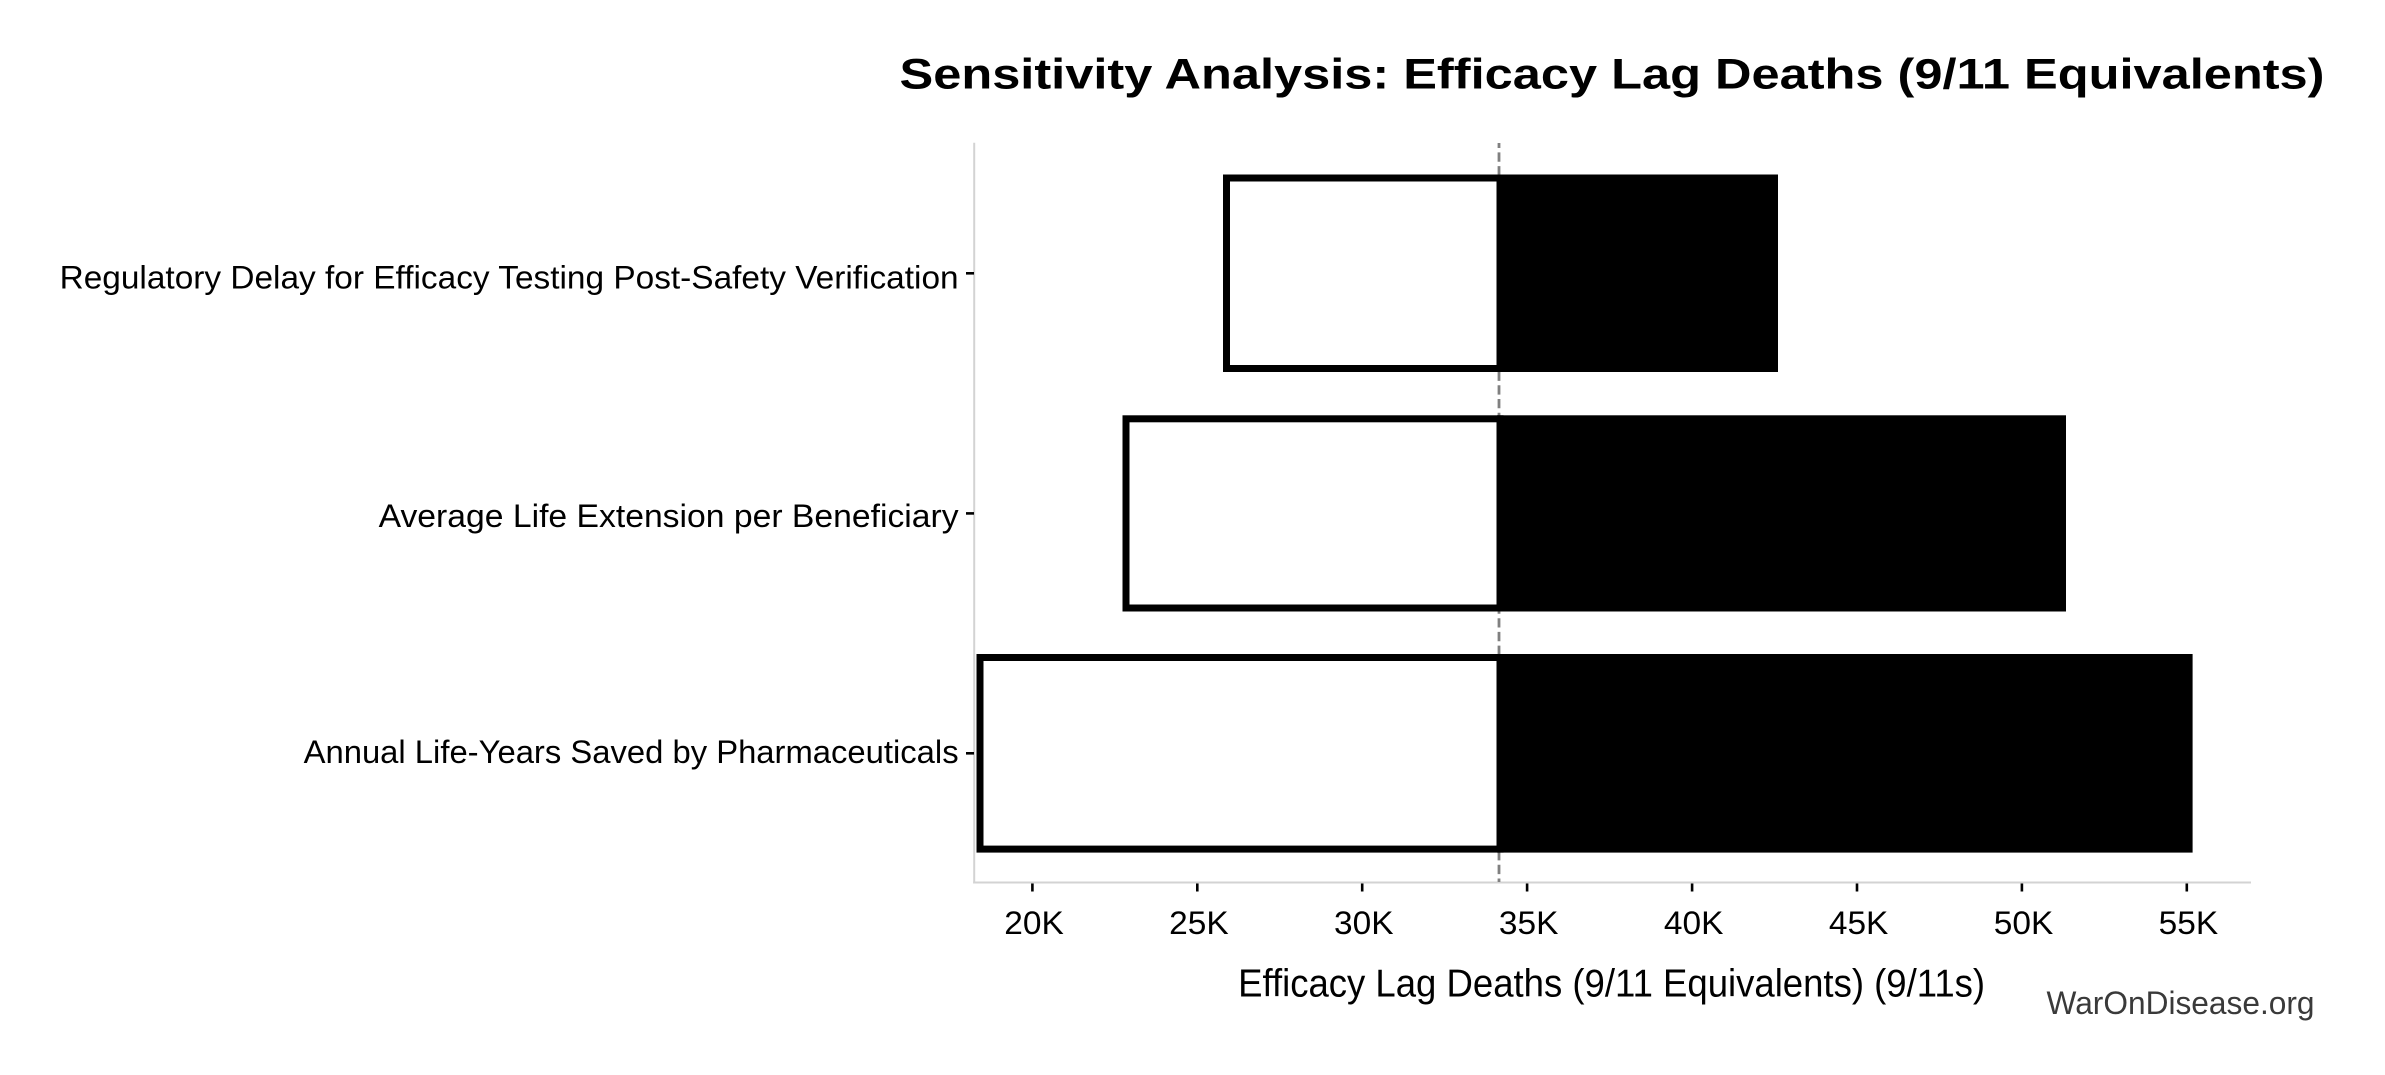  What do you see at coordinates (2181, 1003) in the screenshot?
I see `svg-text: WarOnDisease.org` at bounding box center [2181, 1003].